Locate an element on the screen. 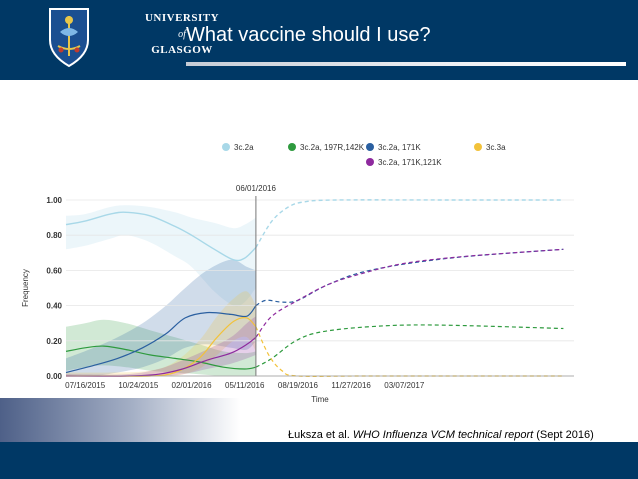 The height and width of the screenshot is (479, 638). university-logo: UNIVERSITY of GLASGOW is located at coordinates (132, 39).